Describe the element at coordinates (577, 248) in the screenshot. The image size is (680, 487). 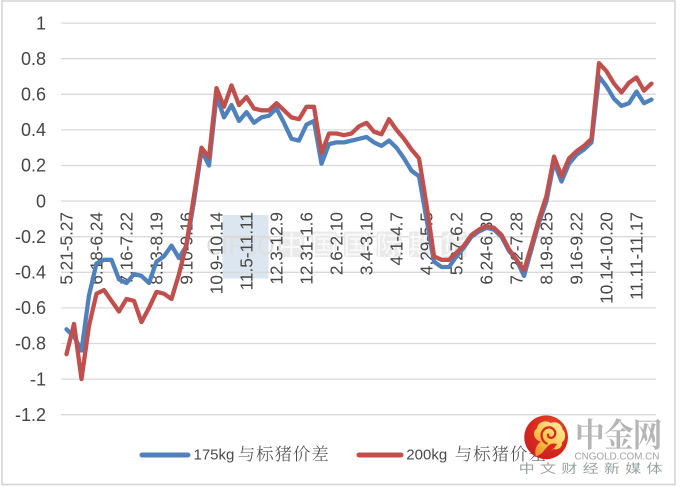
I see `svg-text: 9.16-9.22` at that location.